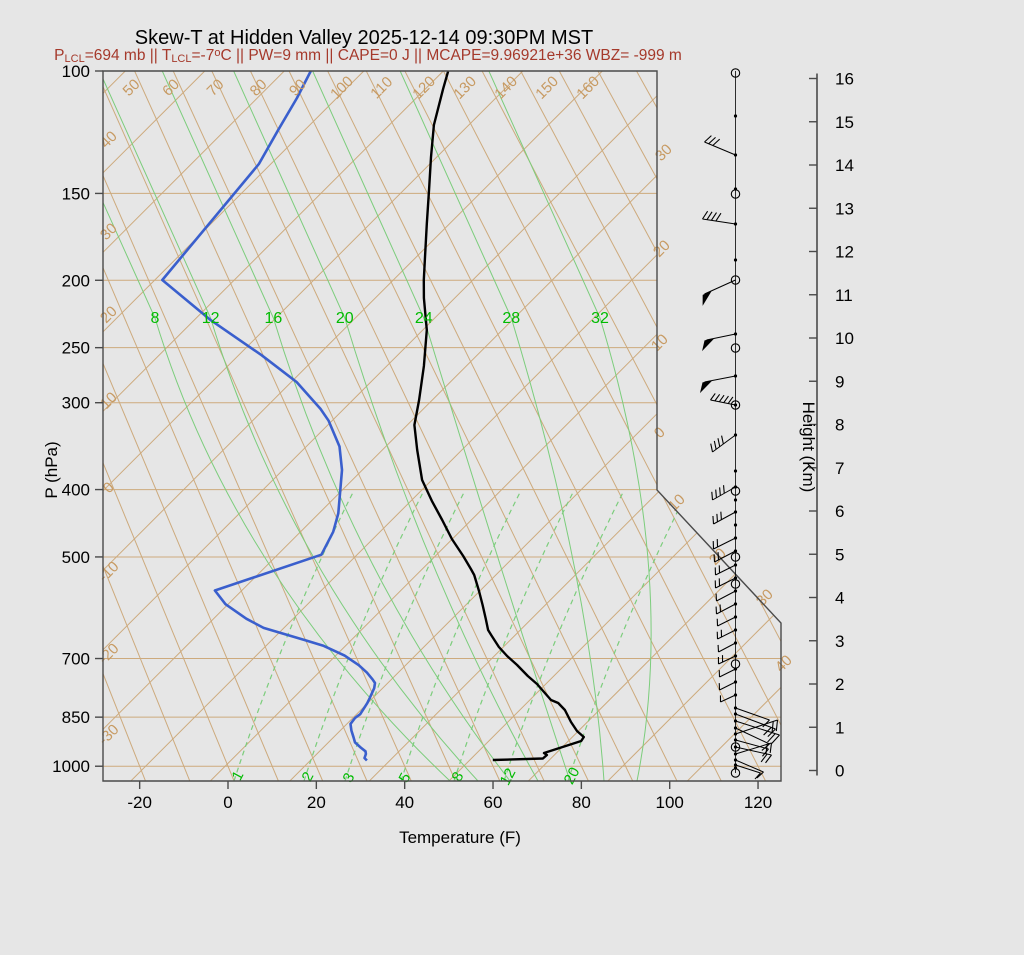 This screenshot has width=1024, height=955. Describe the element at coordinates (76, 348) in the screenshot. I see `label: 250` at that location.